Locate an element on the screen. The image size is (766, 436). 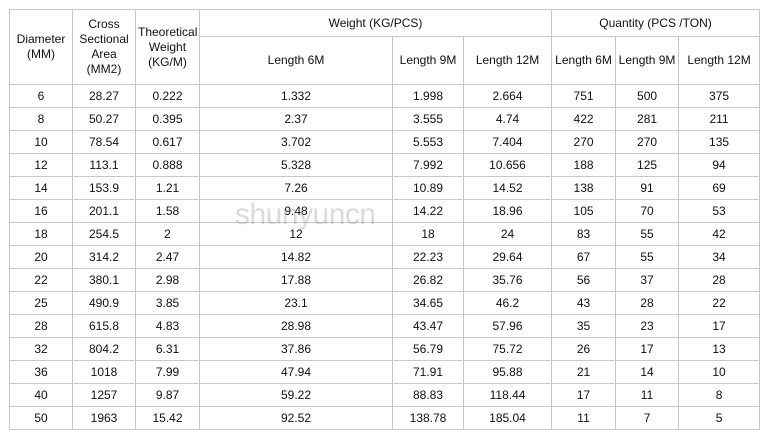
table-cell: 3.702 is located at coordinates (296, 142).